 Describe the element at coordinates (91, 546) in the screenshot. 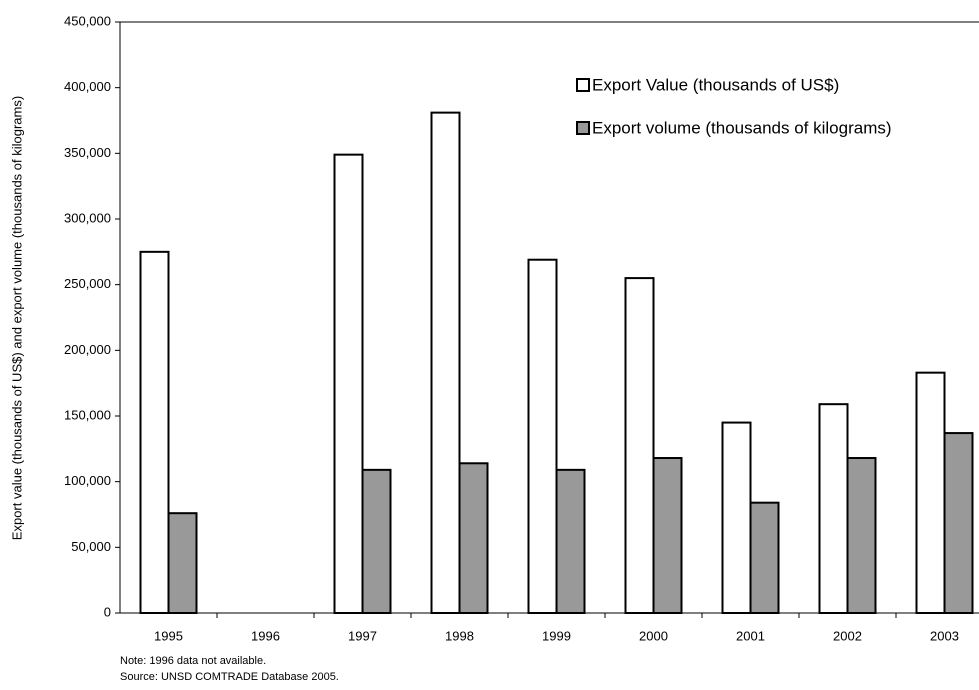

I see `y-tick-label: 50,000` at that location.